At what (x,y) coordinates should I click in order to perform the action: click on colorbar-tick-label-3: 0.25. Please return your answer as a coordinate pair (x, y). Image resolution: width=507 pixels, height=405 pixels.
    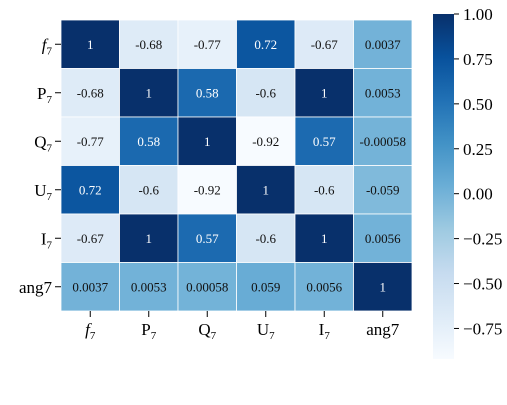
    Looking at the image, I should click on (478, 149).